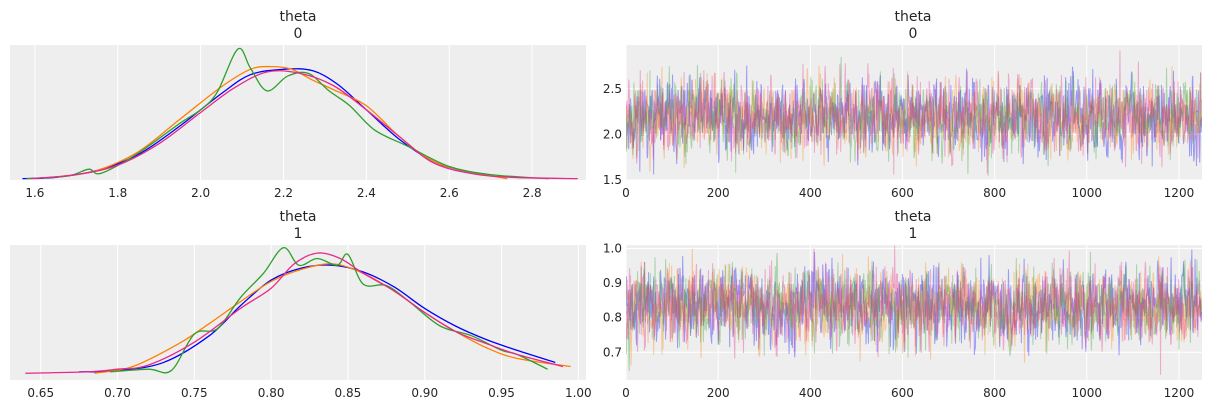  What do you see at coordinates (612, 89) in the screenshot?
I see `y-tick-label: 2.5` at bounding box center [612, 89].